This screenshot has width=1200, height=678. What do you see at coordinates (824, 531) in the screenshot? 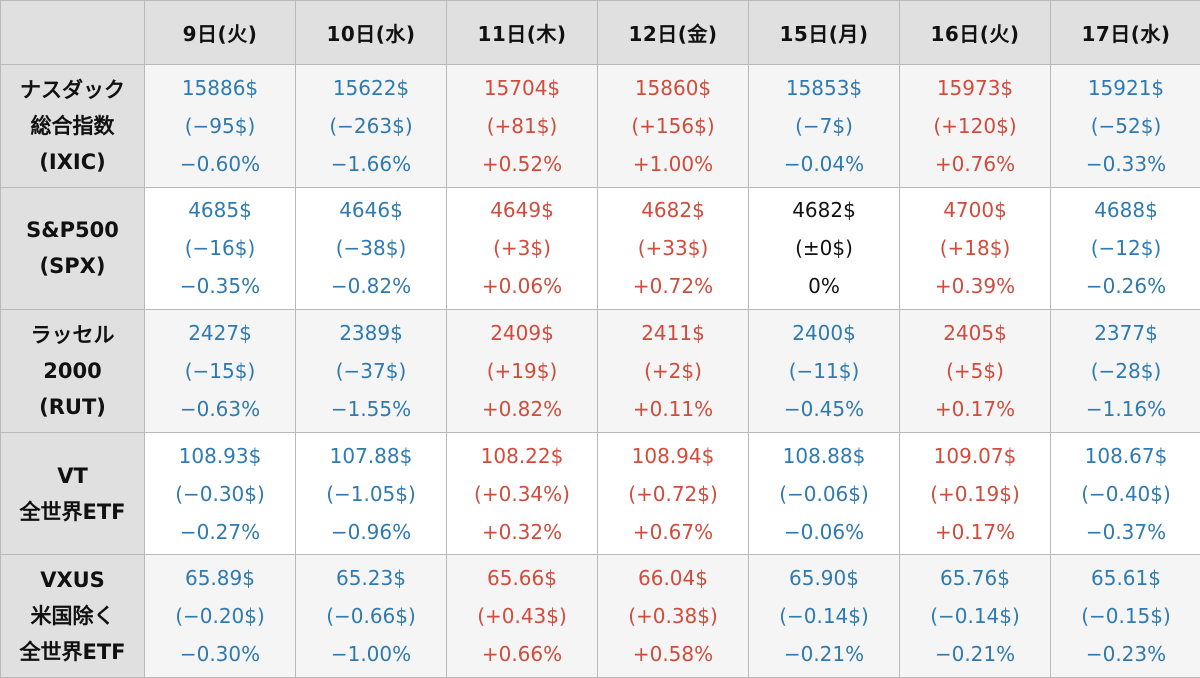
I see `percent-value: −0.06%` at bounding box center [824, 531].